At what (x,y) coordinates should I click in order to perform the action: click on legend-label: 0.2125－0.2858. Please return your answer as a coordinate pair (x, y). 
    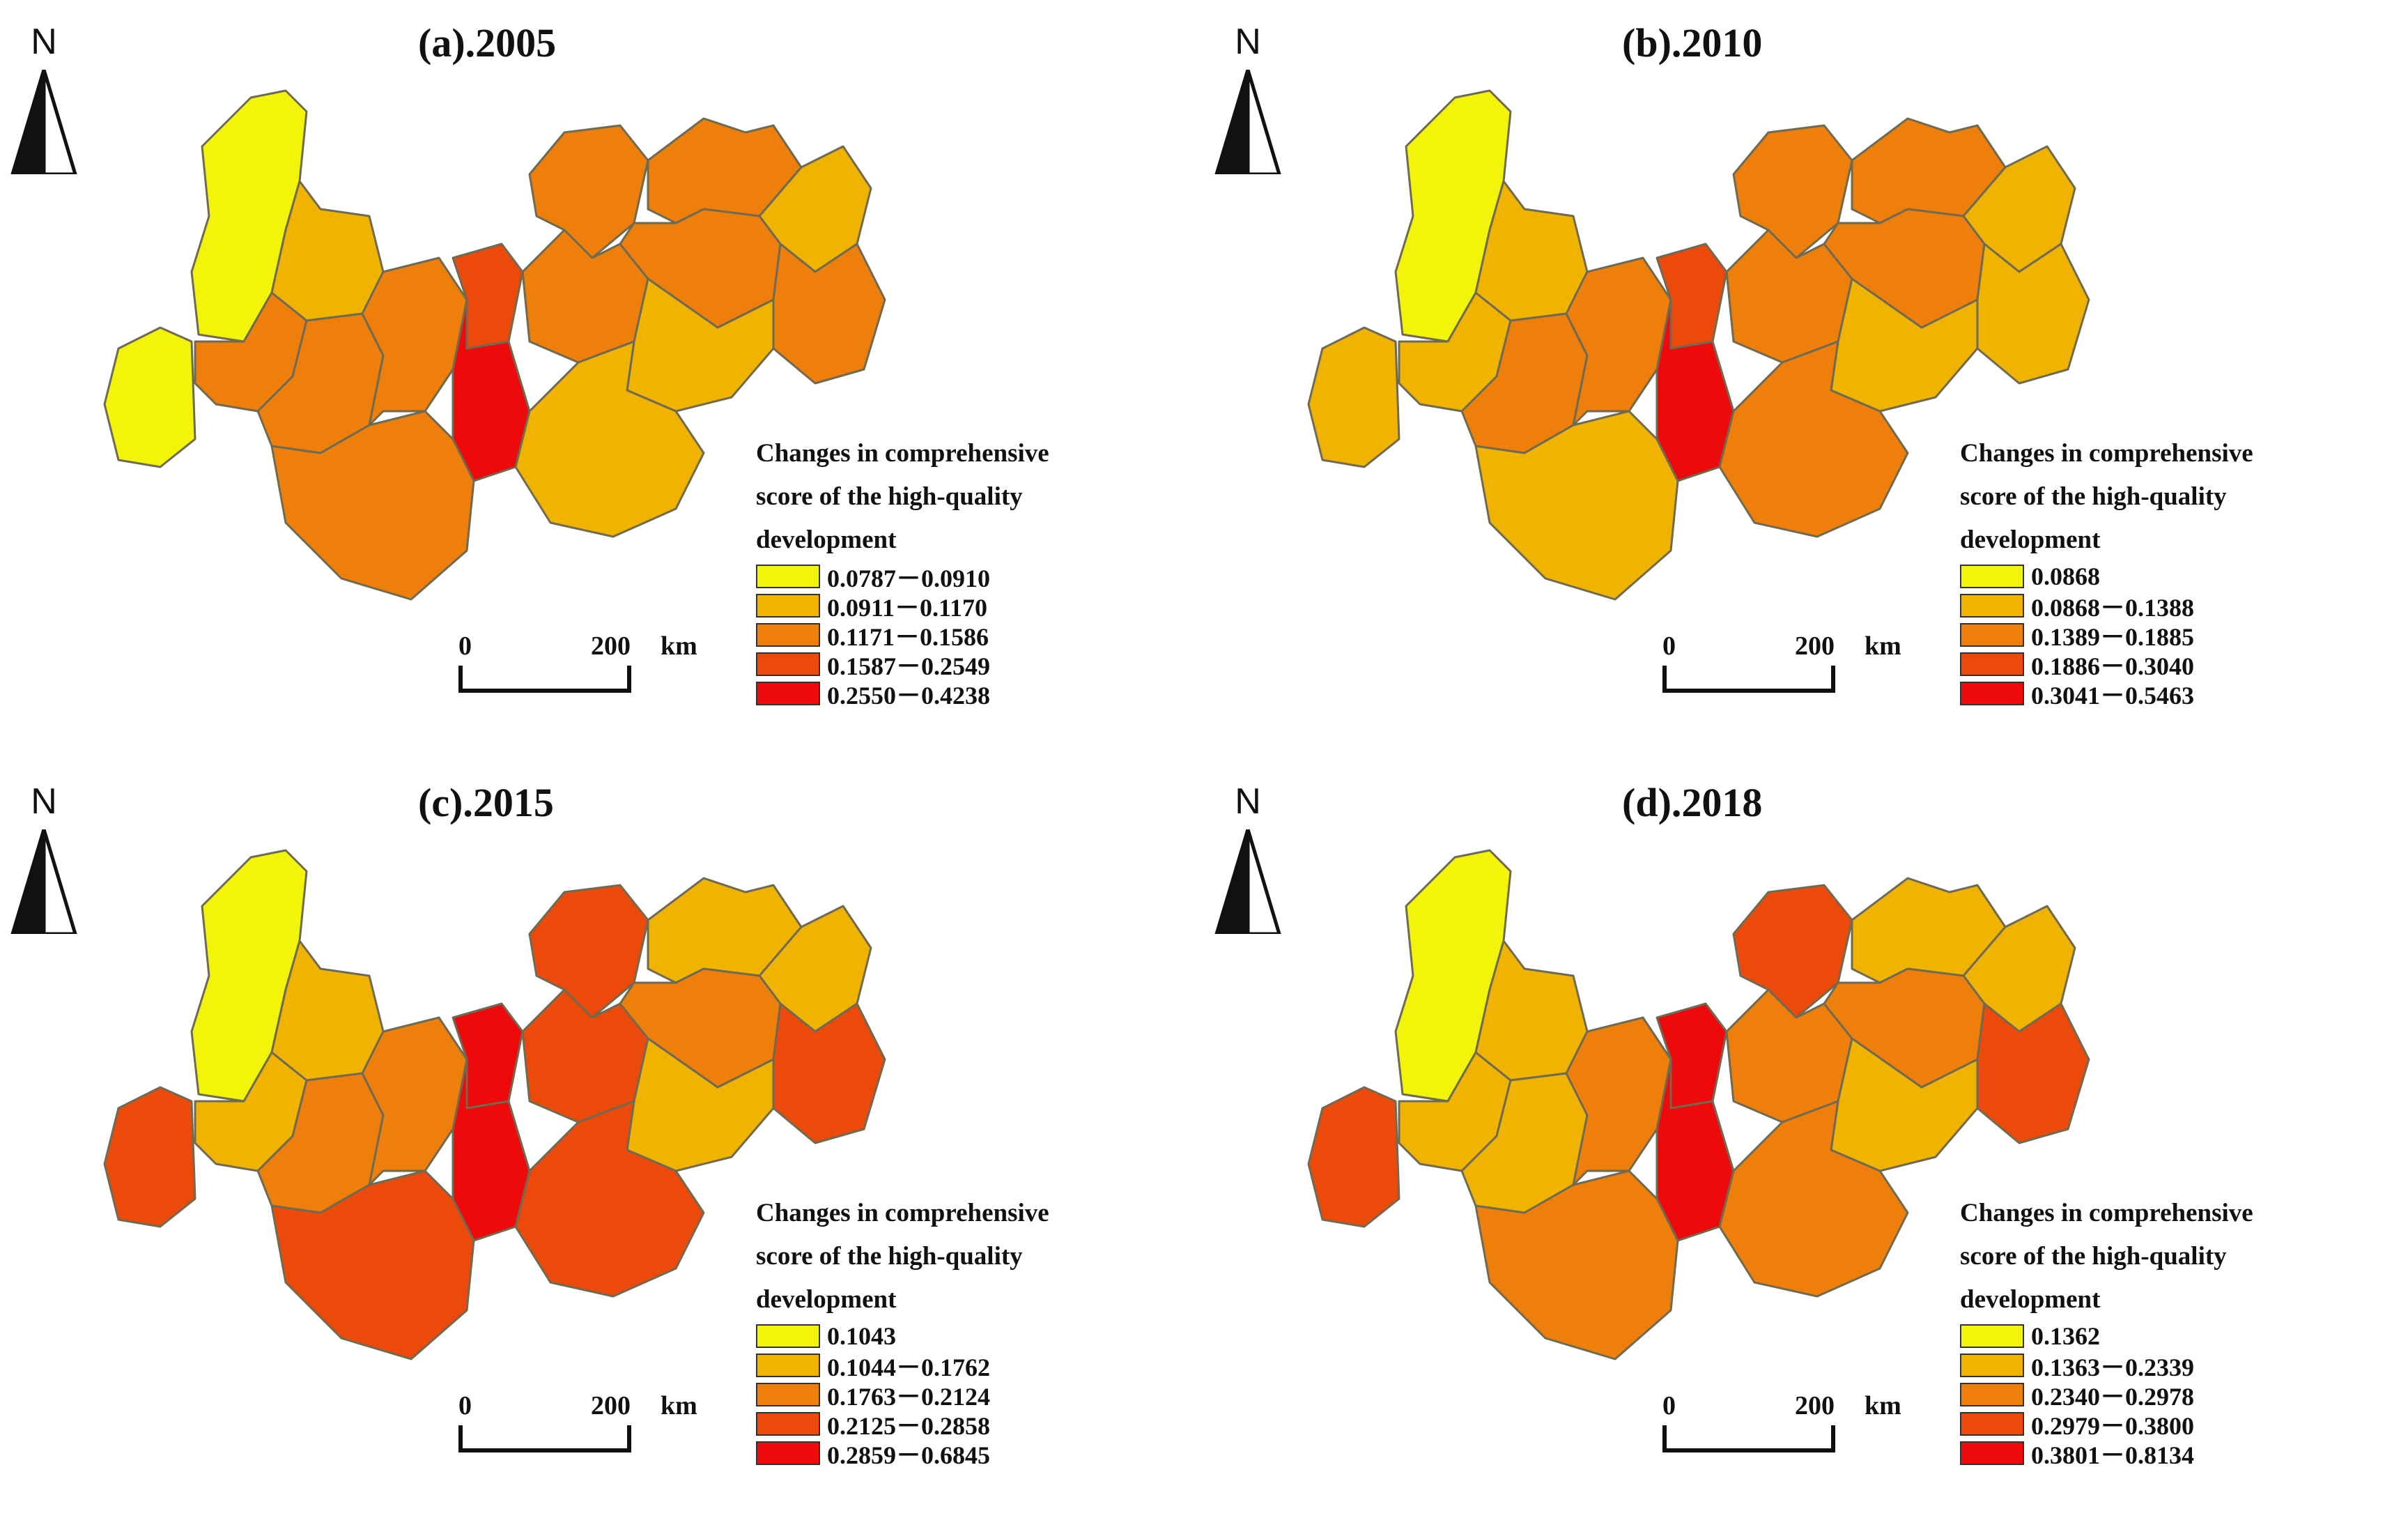
    Looking at the image, I should click on (909, 1426).